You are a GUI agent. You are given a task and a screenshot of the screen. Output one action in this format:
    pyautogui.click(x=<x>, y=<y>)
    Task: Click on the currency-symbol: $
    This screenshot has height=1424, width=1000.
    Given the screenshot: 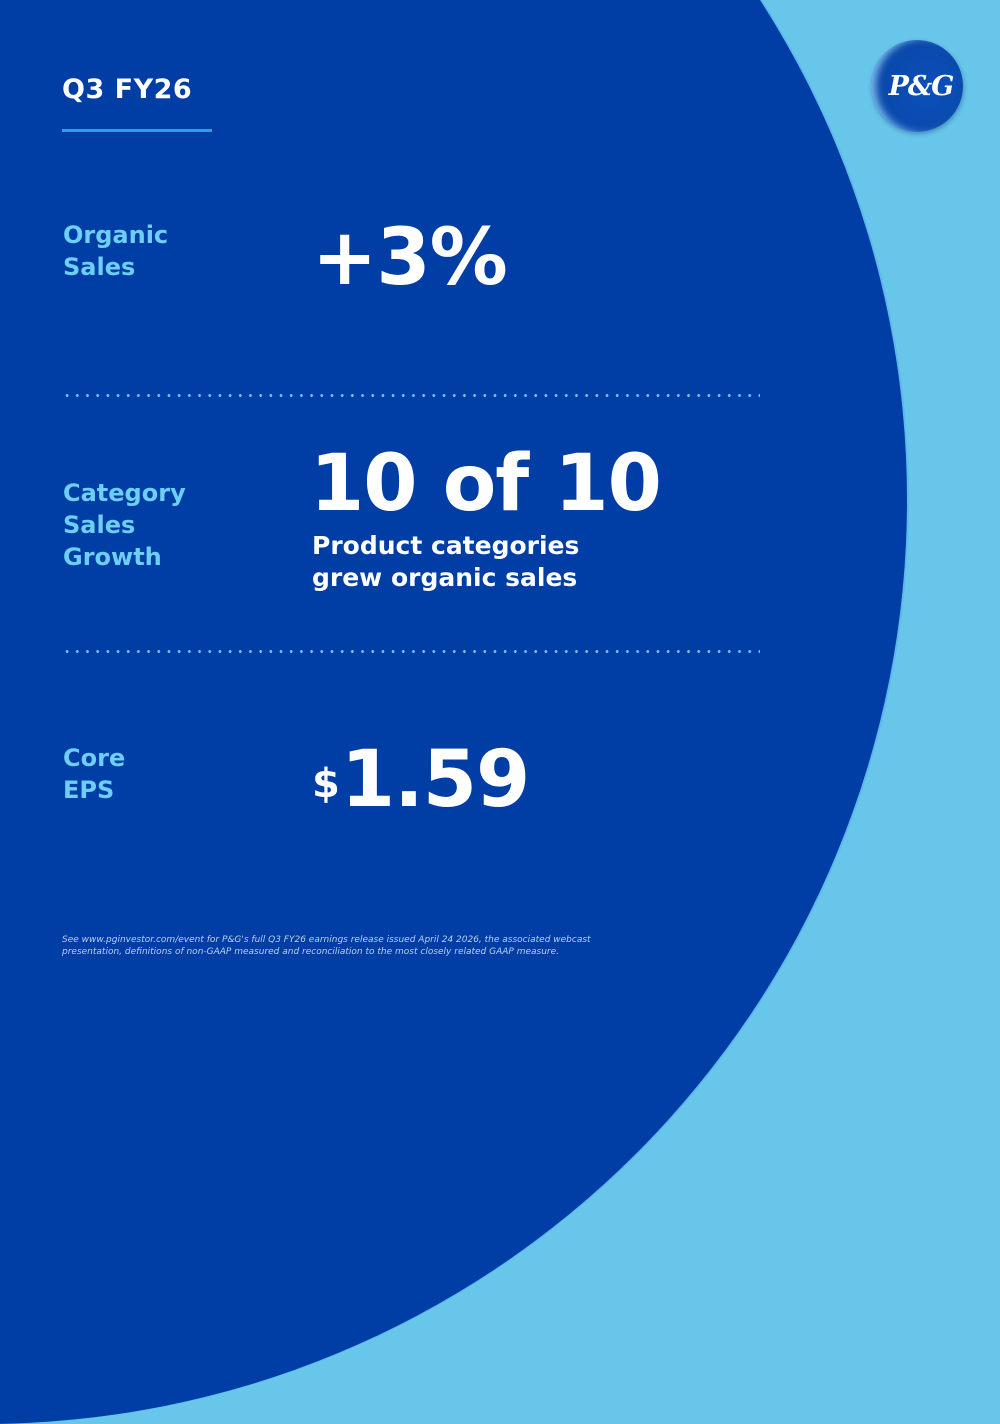 What is the action you would take?
    pyautogui.click(x=326, y=784)
    